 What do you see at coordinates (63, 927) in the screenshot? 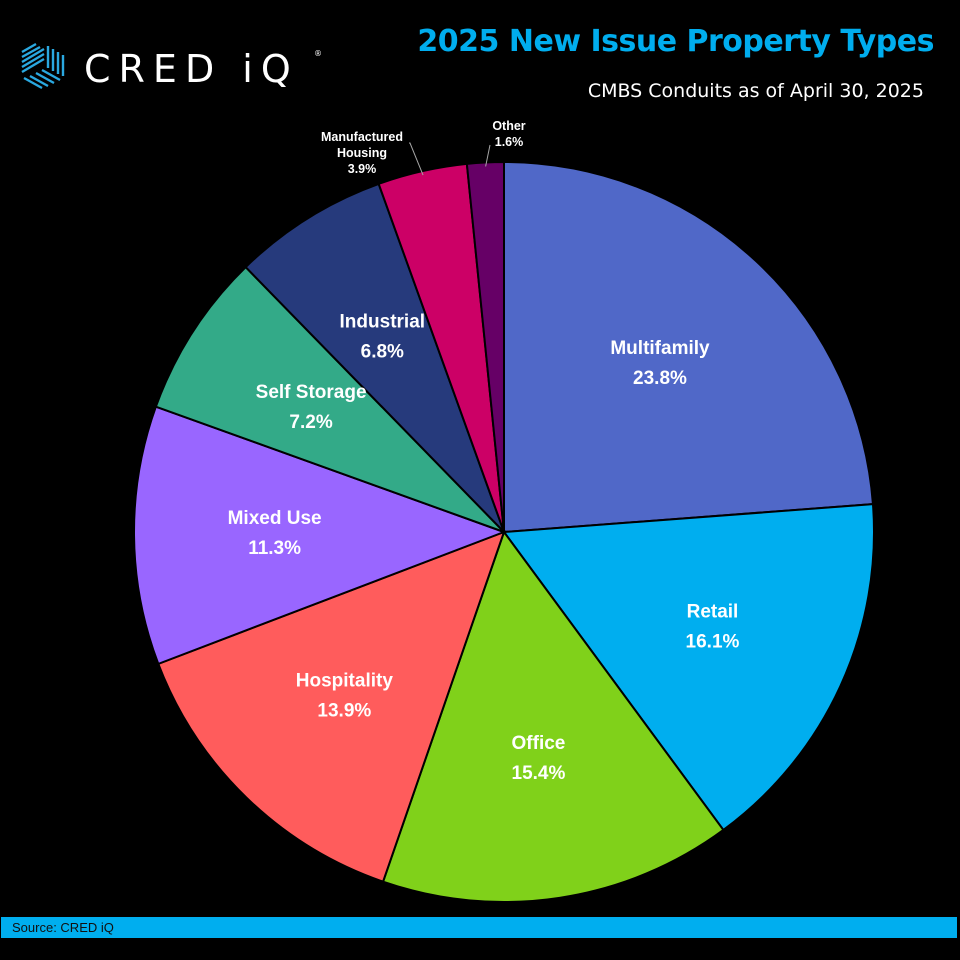
I see `source-text: Source: CRED iQ` at bounding box center [63, 927].